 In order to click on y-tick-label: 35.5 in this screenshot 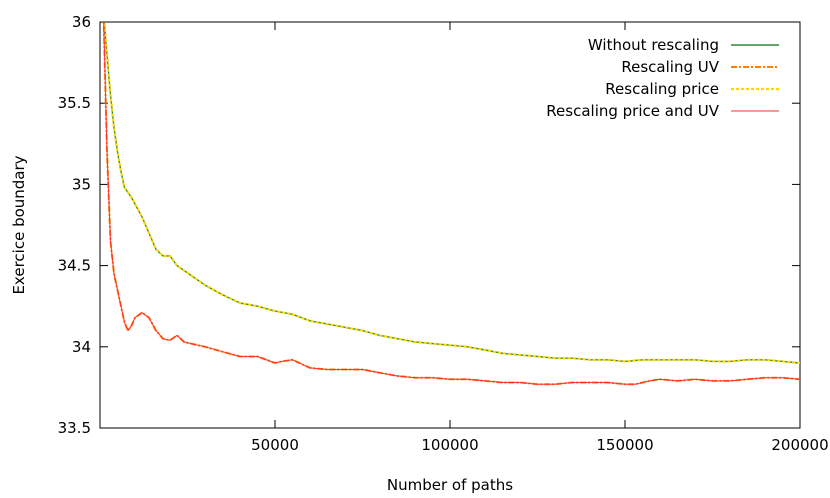, I will do `click(74, 103)`.